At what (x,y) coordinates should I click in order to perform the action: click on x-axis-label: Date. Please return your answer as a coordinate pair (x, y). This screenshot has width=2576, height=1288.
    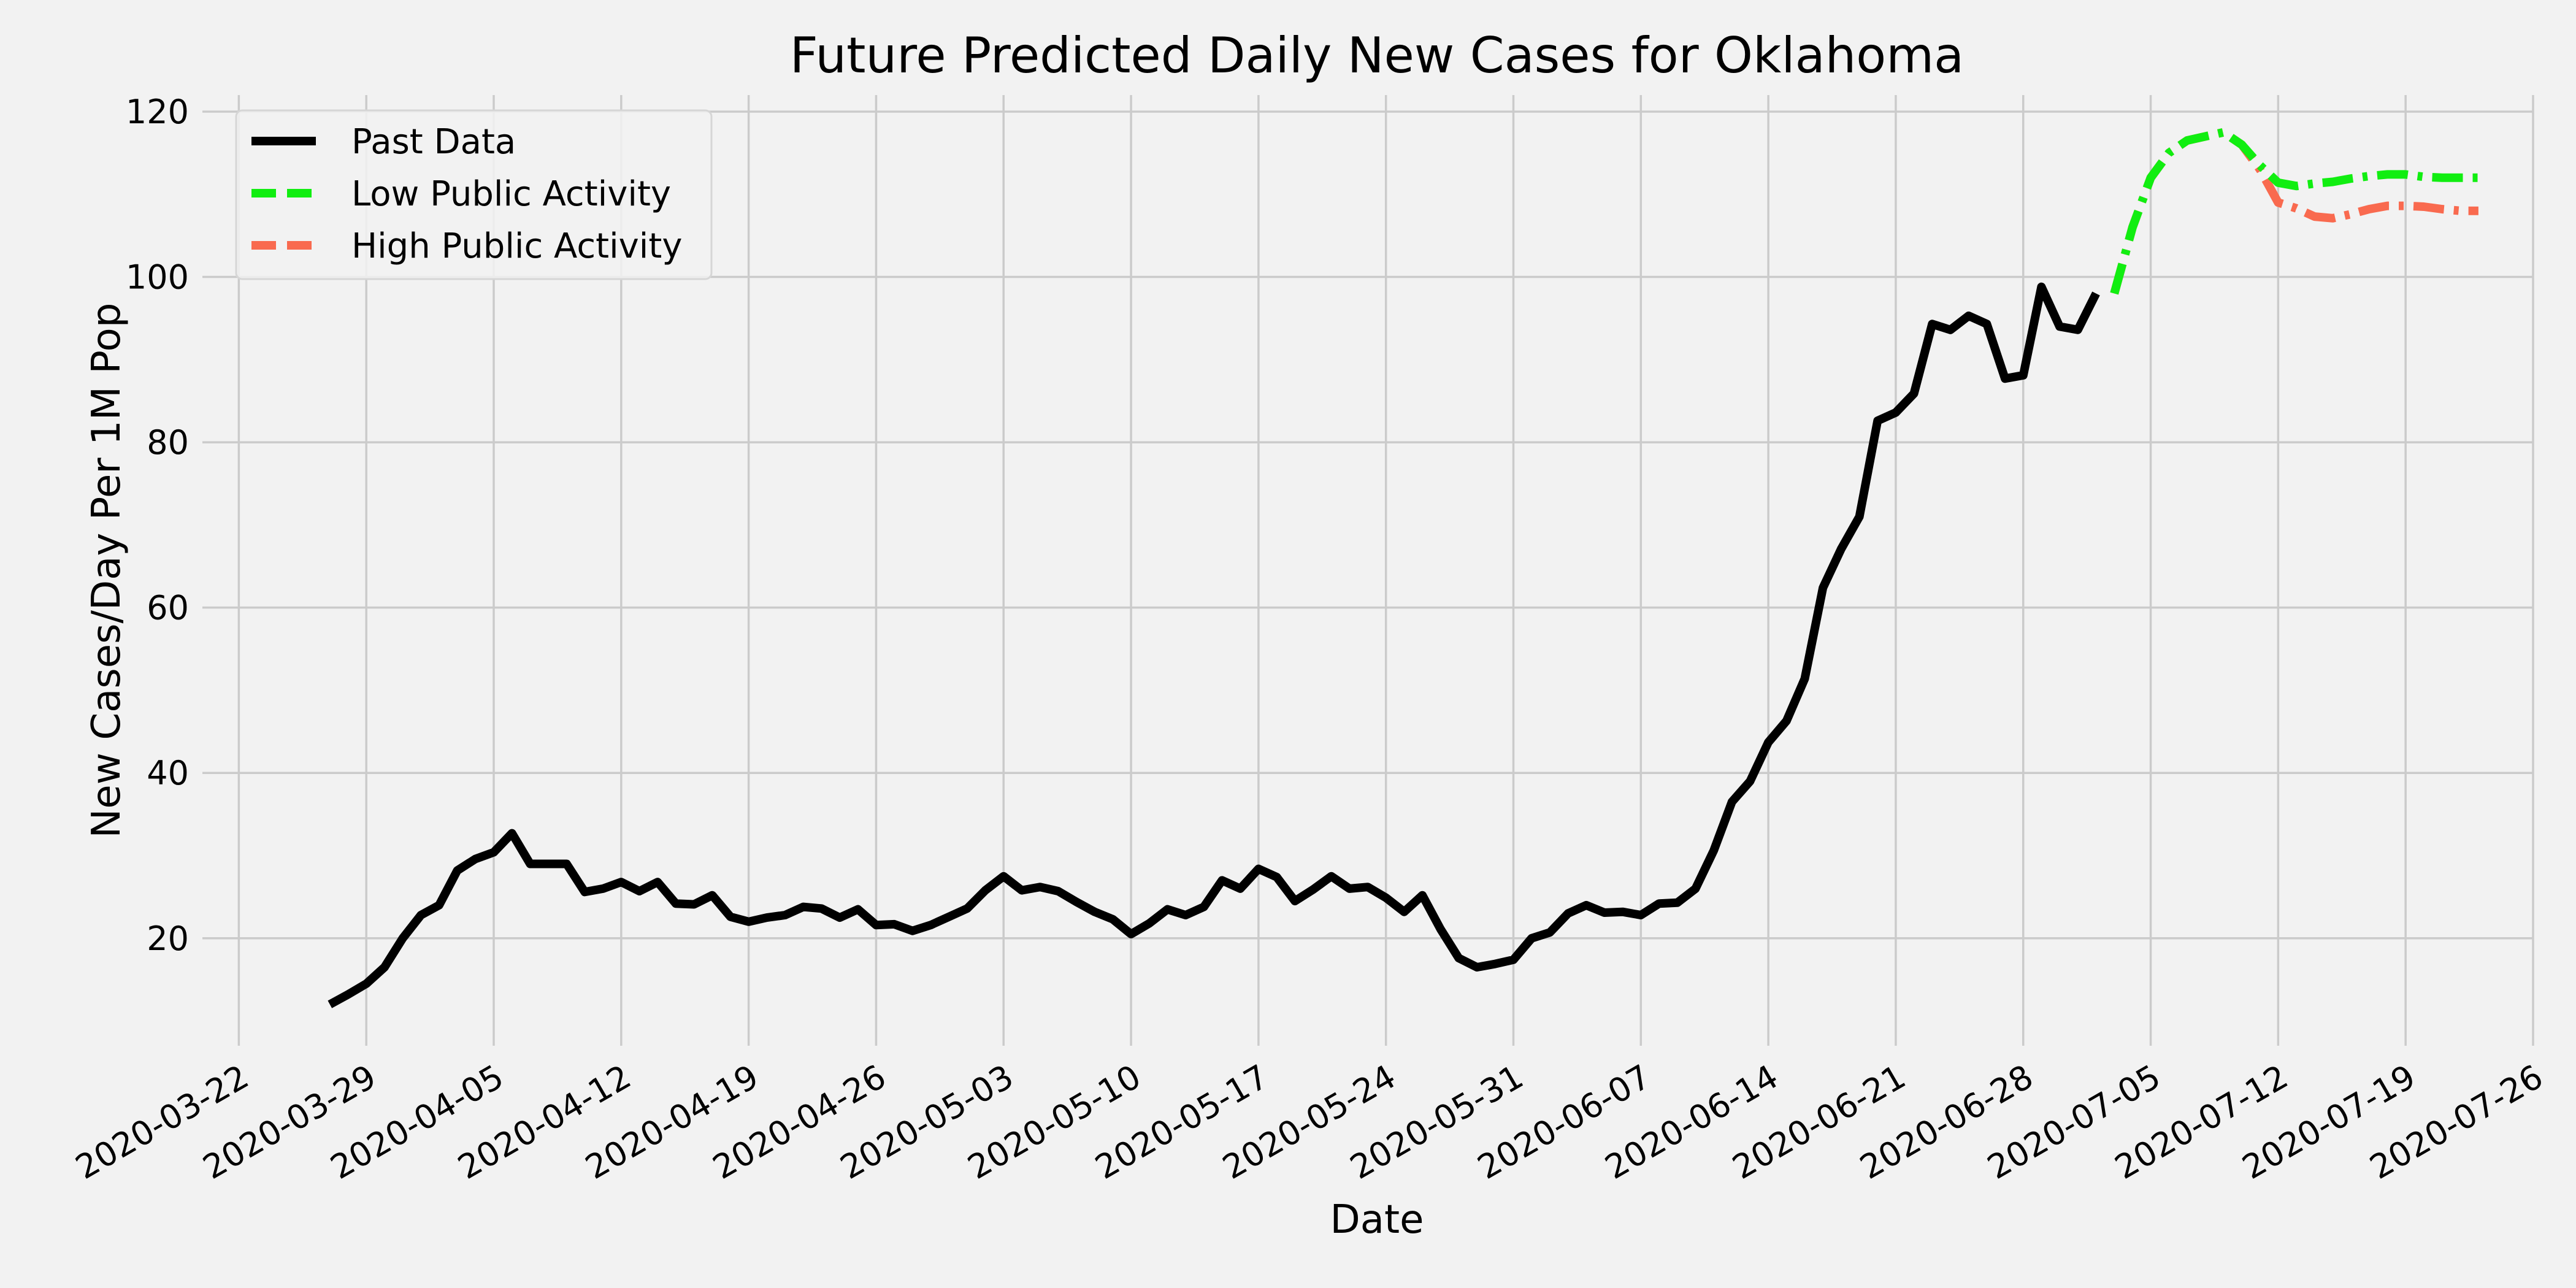
    Looking at the image, I should click on (1377, 1220).